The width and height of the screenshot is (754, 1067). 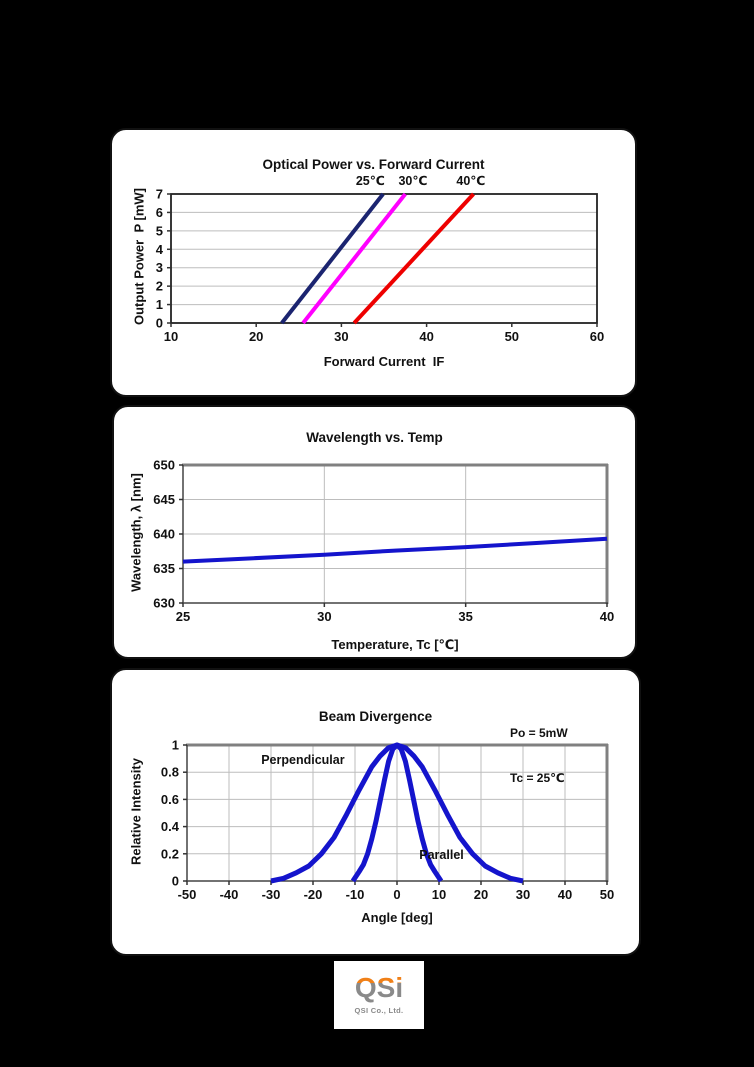 What do you see at coordinates (229, 894) in the screenshot?
I see `svg-text: -40` at bounding box center [229, 894].